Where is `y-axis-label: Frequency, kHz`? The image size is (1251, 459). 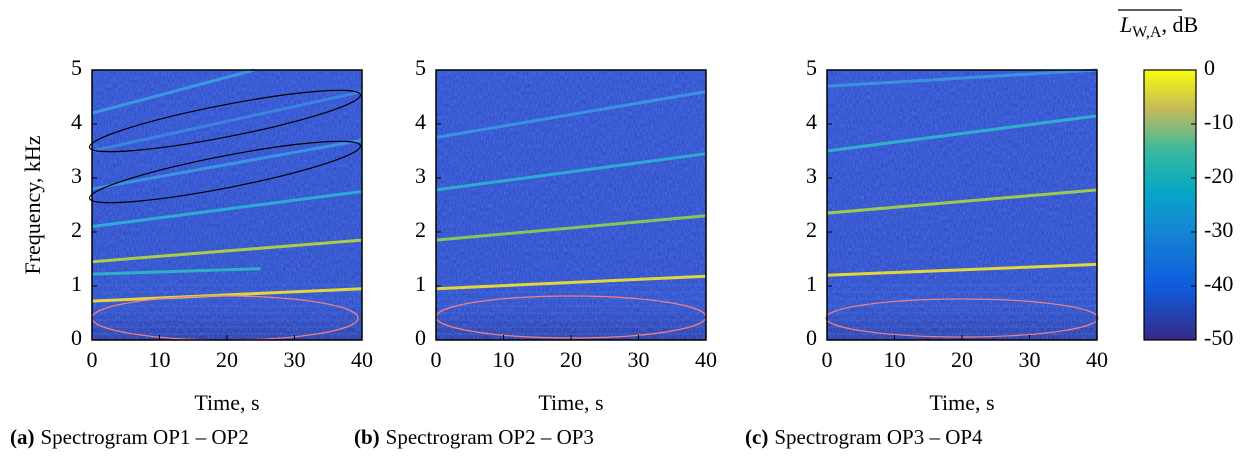 y-axis-label: Frequency, kHz is located at coordinates (32, 204).